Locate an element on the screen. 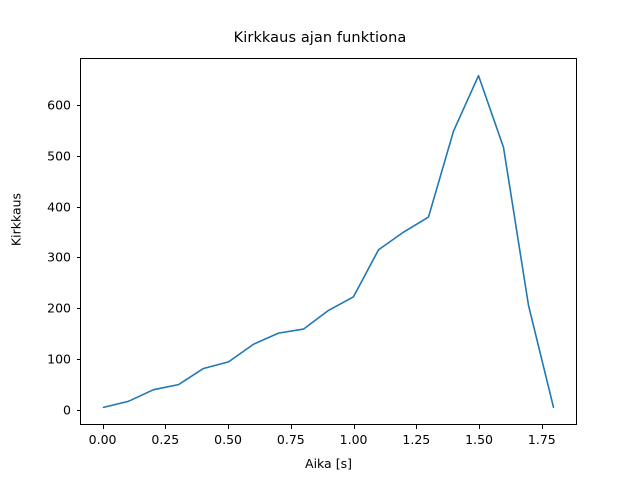 This screenshot has width=640, height=480. y-tick-label: 500 is located at coordinates (59, 156).